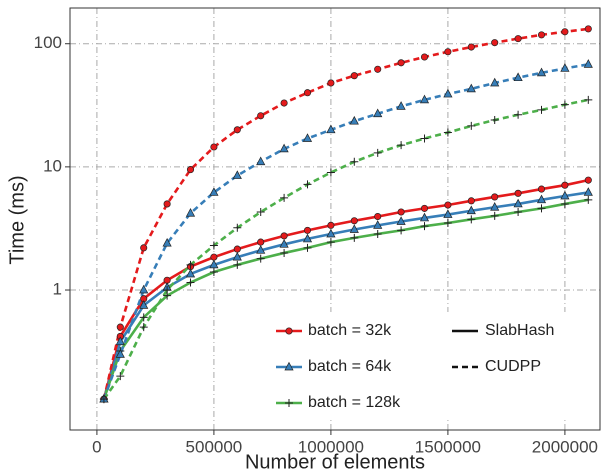  What do you see at coordinates (331, 446) in the screenshot?
I see `x-tick-label: 1000000` at bounding box center [331, 446].